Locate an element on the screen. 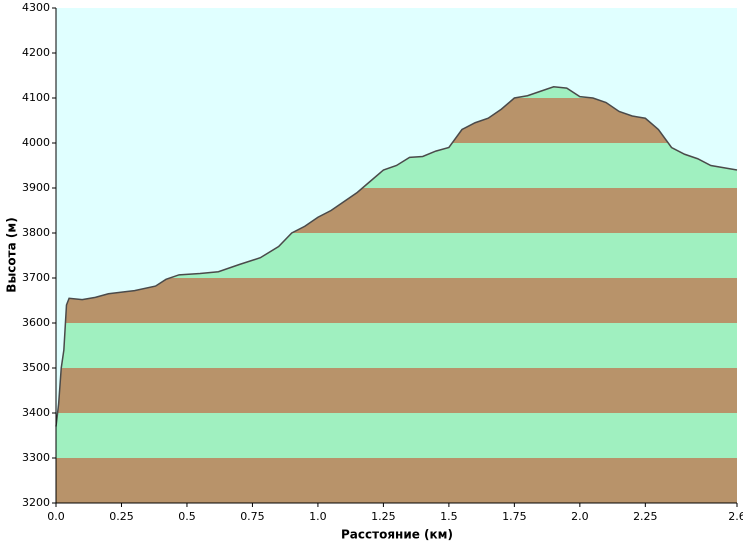 The height and width of the screenshot is (546, 743). x-tick-label: 1.75 is located at coordinates (514, 516).